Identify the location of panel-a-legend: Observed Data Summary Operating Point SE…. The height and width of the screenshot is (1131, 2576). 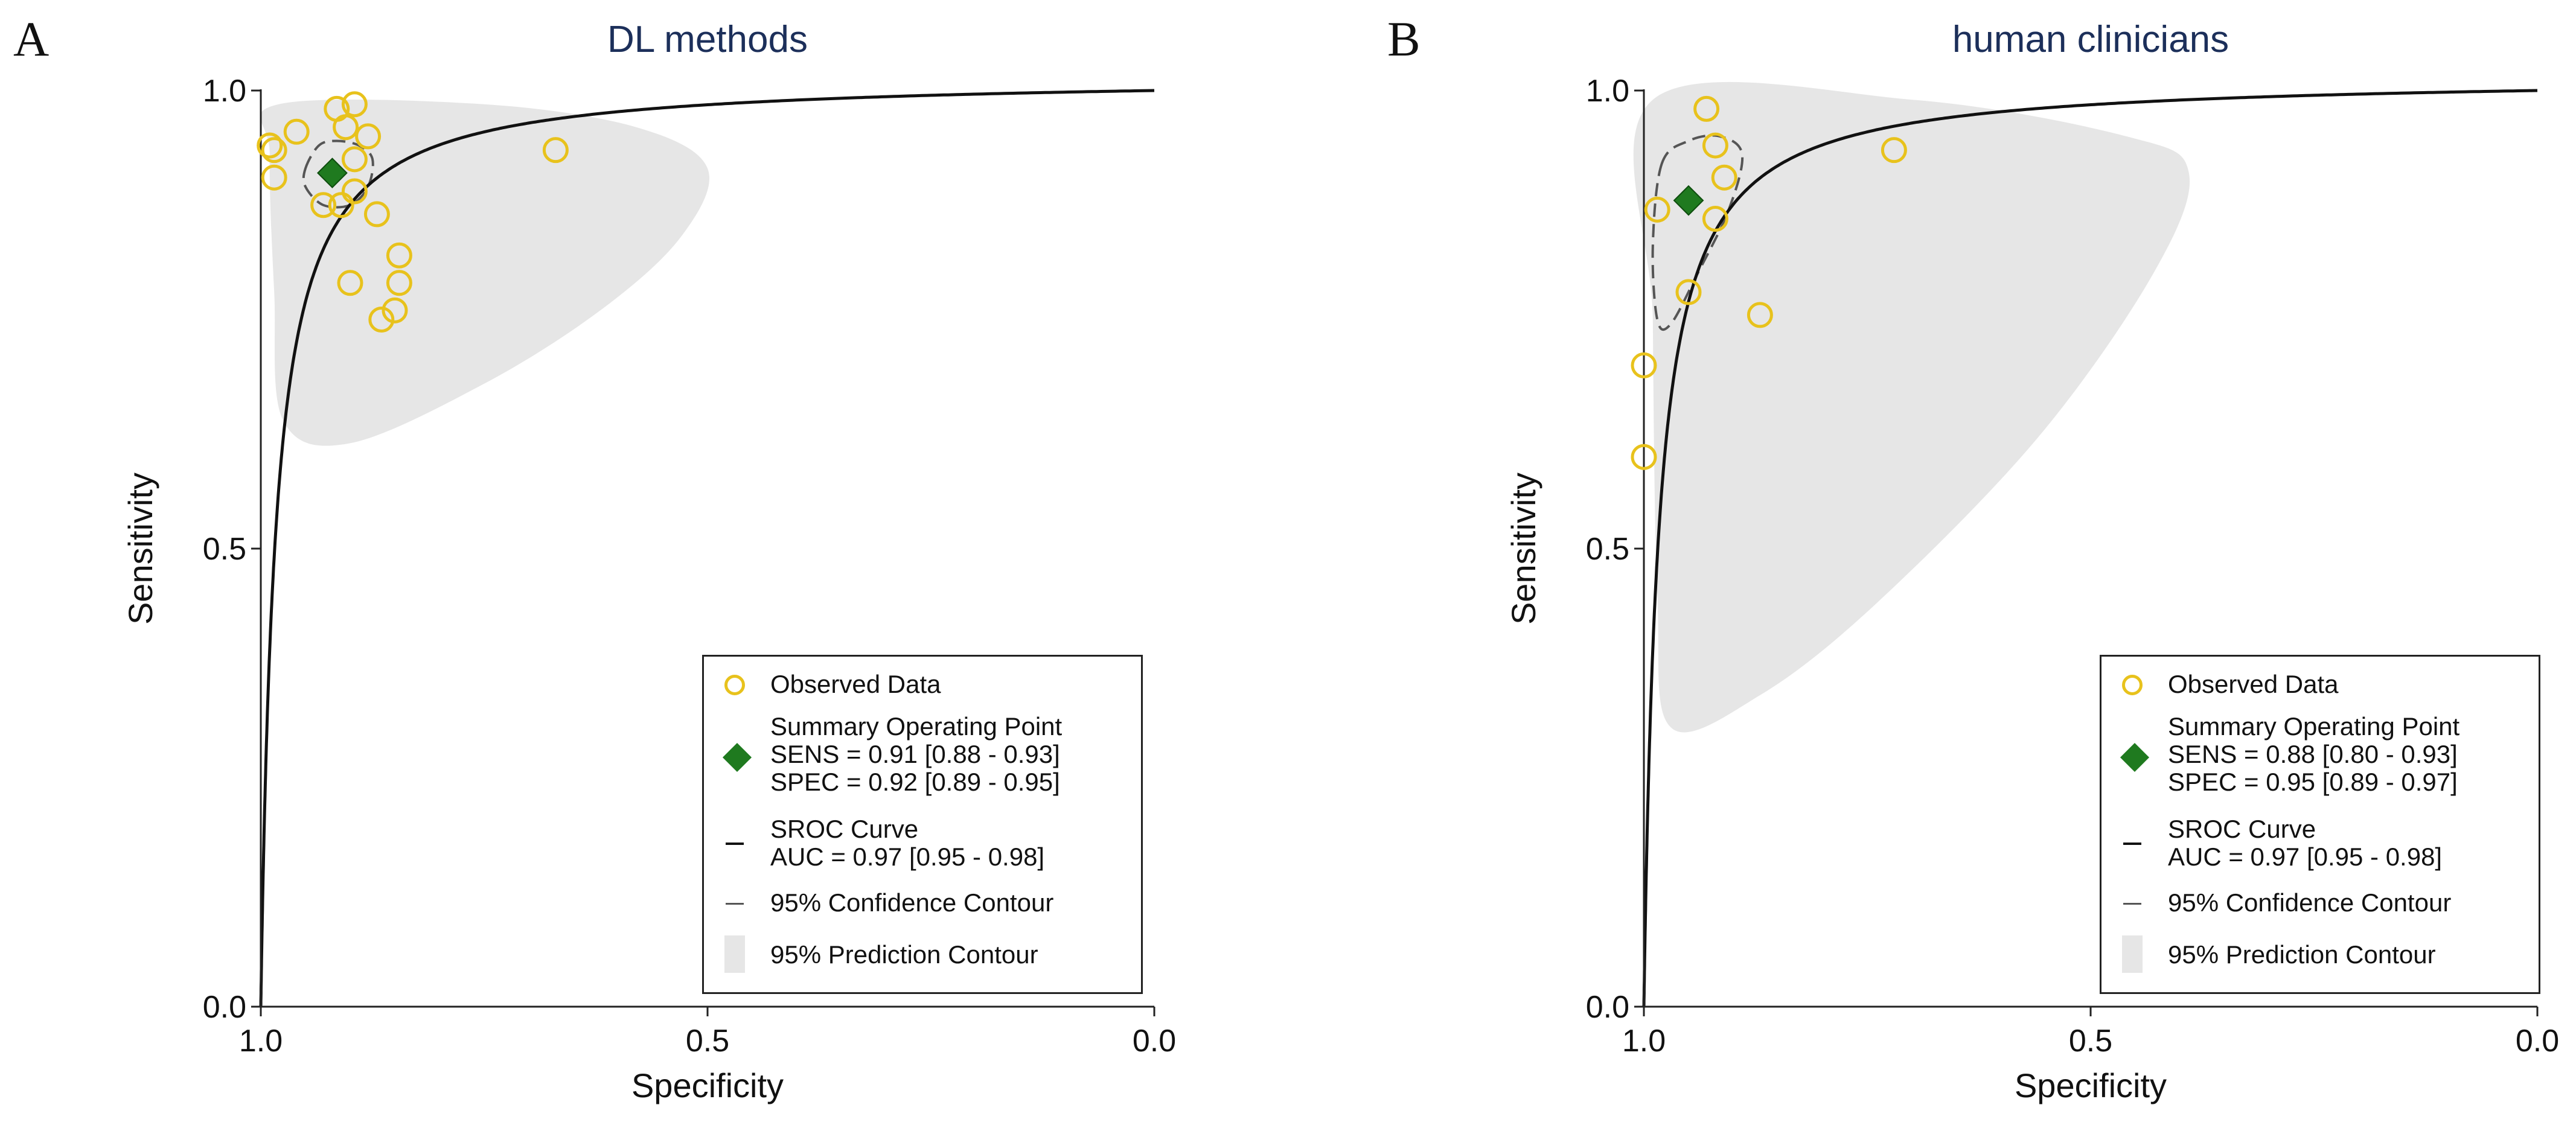
(923, 825).